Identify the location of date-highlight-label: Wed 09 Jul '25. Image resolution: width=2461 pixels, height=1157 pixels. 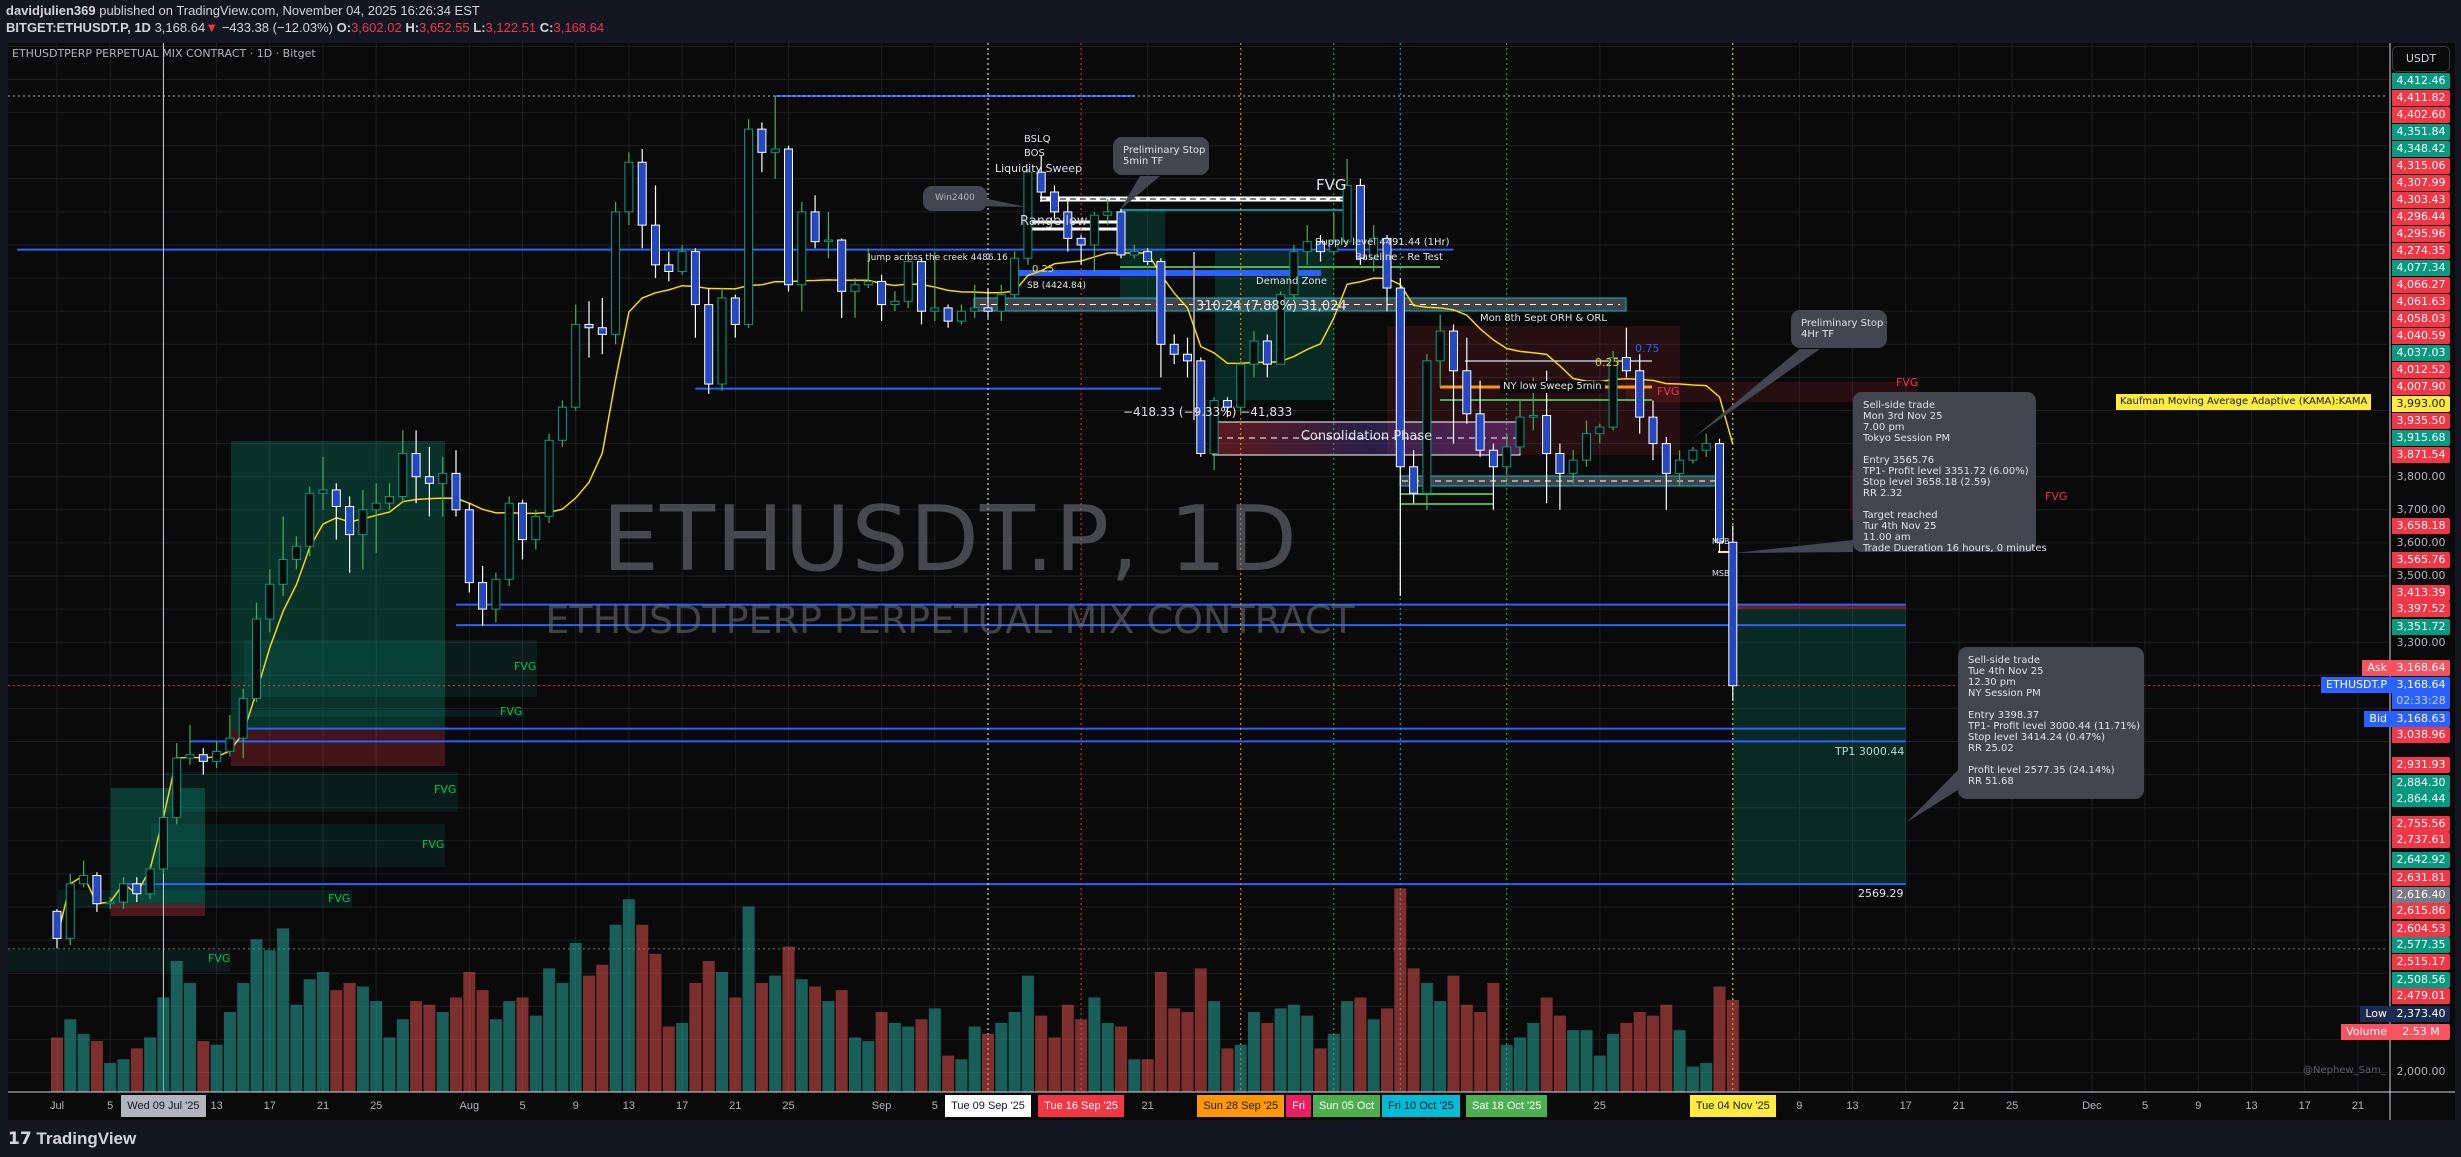
(163, 1106).